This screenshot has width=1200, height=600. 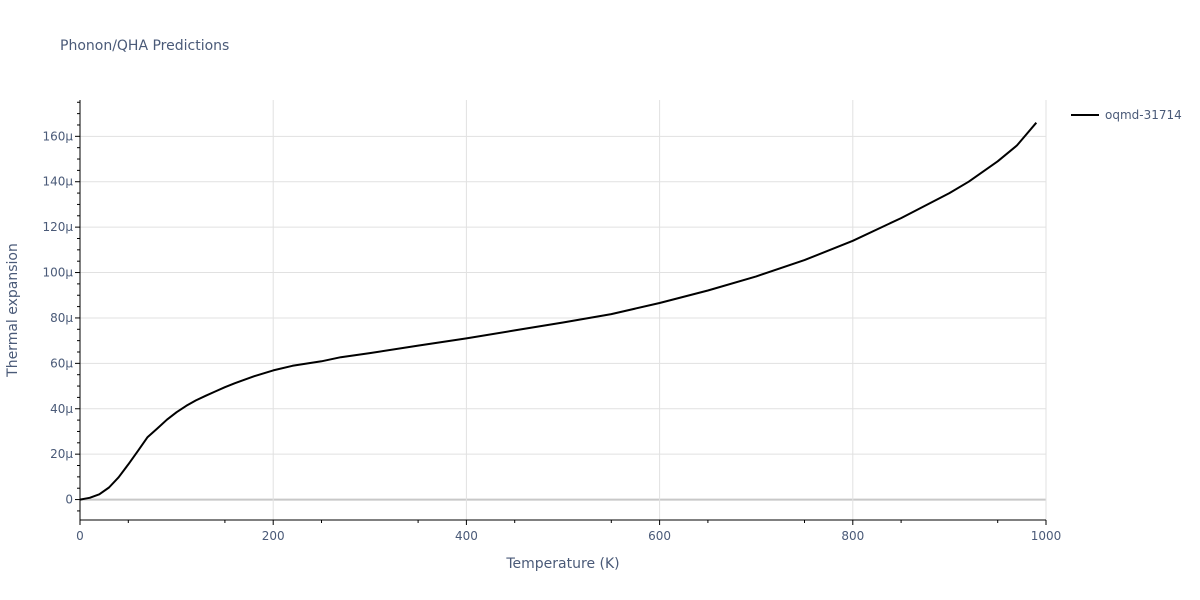 What do you see at coordinates (57, 182) in the screenshot?
I see `y-tick-label: 140μ` at bounding box center [57, 182].